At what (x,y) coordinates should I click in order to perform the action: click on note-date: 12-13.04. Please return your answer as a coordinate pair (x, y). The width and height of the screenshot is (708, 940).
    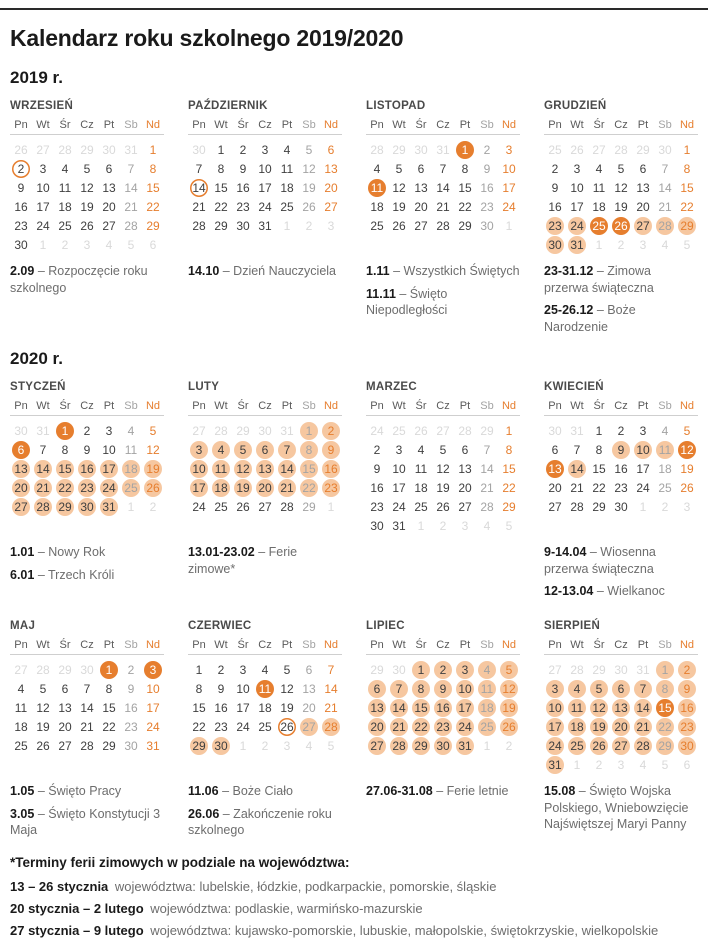
    Looking at the image, I should click on (569, 591).